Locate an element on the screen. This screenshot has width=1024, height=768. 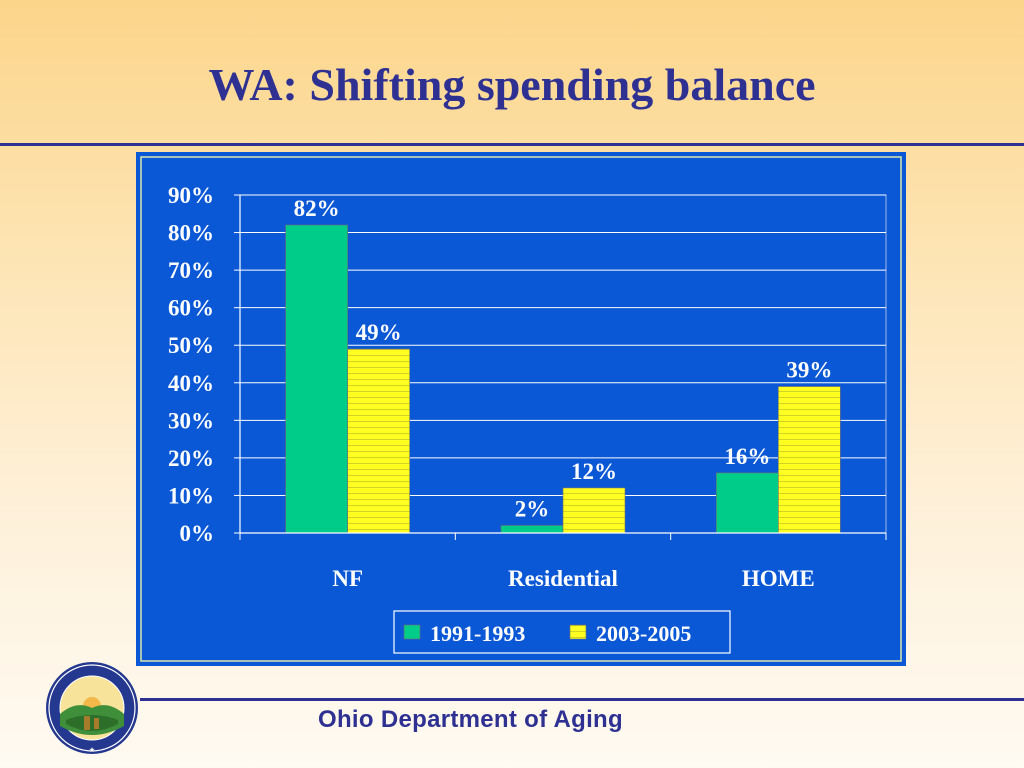
y-tick-label: 70% is located at coordinates (191, 270).